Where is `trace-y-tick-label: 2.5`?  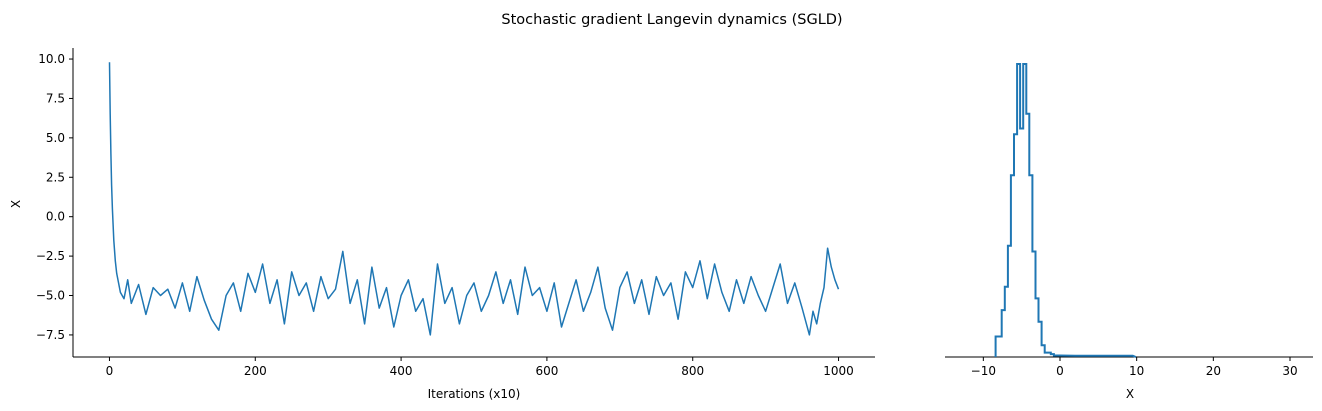
trace-y-tick-label: 2.5 is located at coordinates (55, 177).